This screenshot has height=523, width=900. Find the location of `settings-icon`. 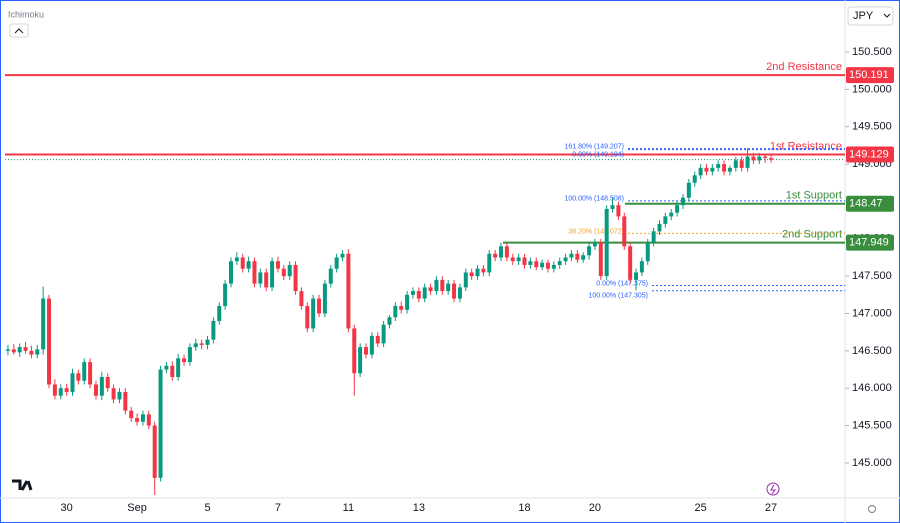

settings-icon is located at coordinates (872, 509).